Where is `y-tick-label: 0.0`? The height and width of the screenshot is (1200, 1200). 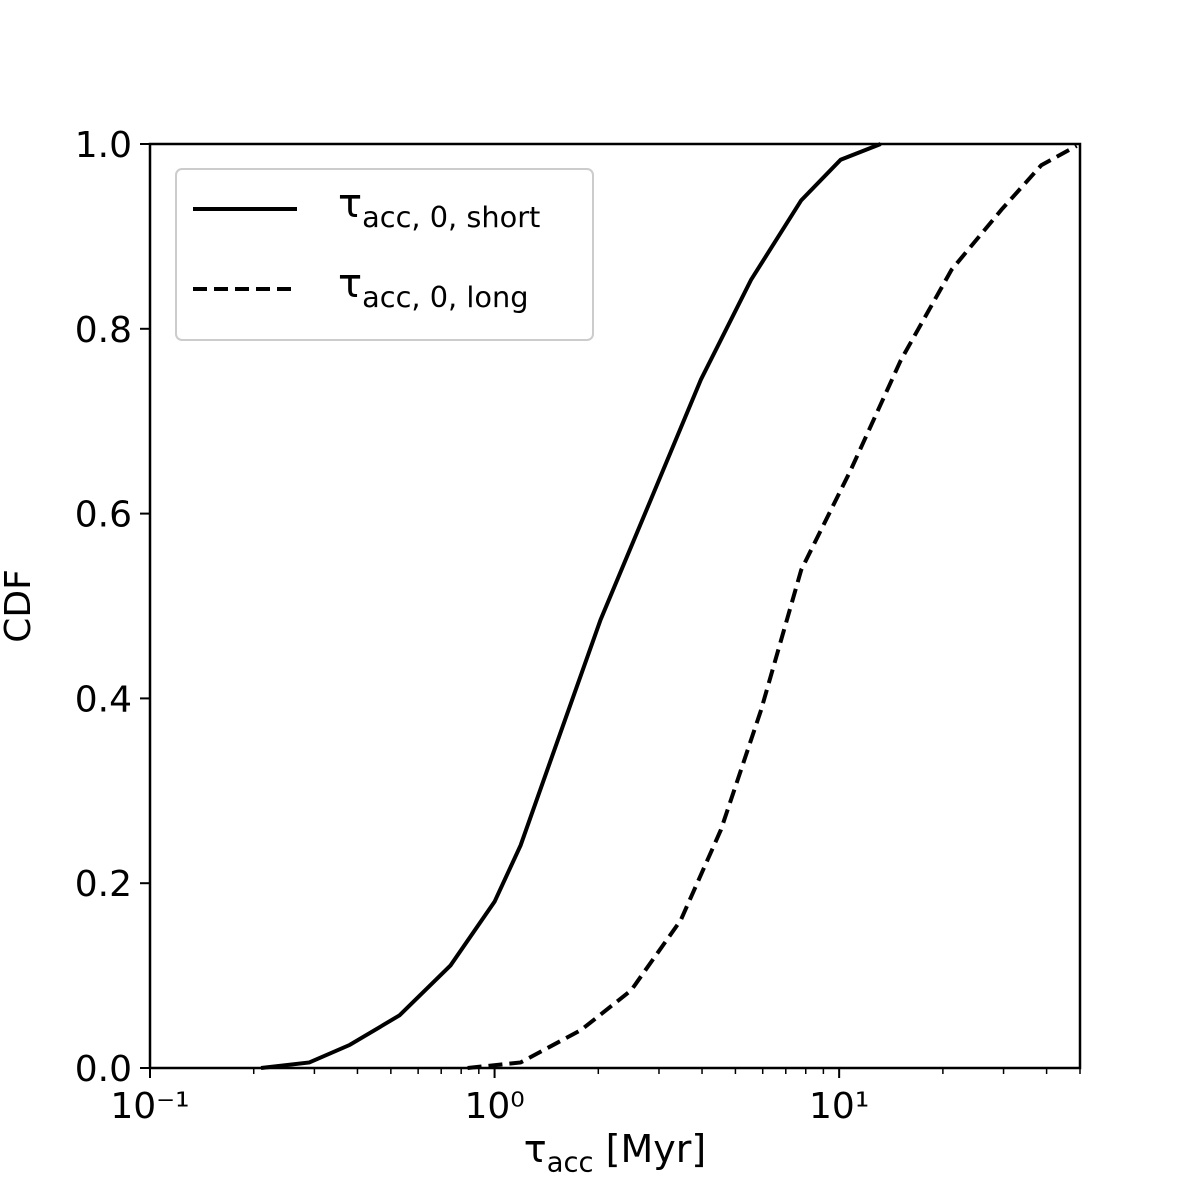 y-tick-label: 0.0 is located at coordinates (103, 1069).